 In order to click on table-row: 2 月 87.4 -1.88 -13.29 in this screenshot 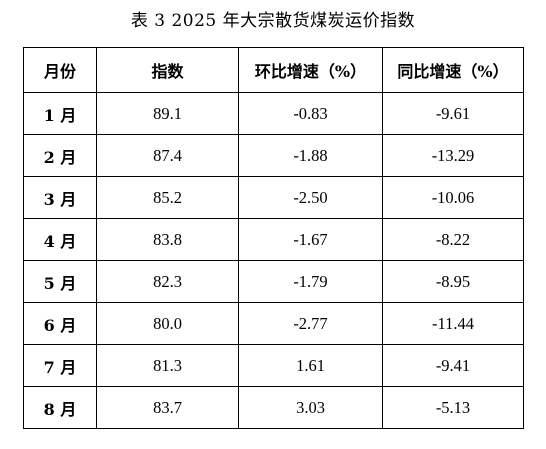, I will do `click(273, 155)`.